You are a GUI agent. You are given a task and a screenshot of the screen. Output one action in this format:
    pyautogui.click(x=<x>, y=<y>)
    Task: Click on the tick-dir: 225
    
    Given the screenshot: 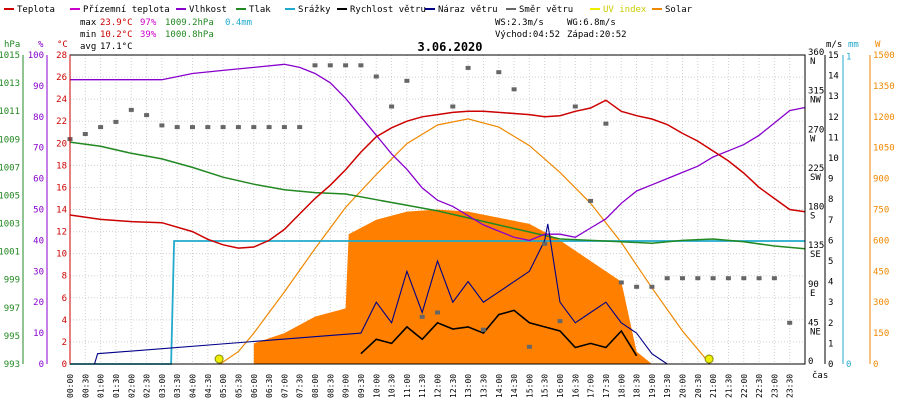 What is the action you would take?
    pyautogui.click(x=816, y=169)
    